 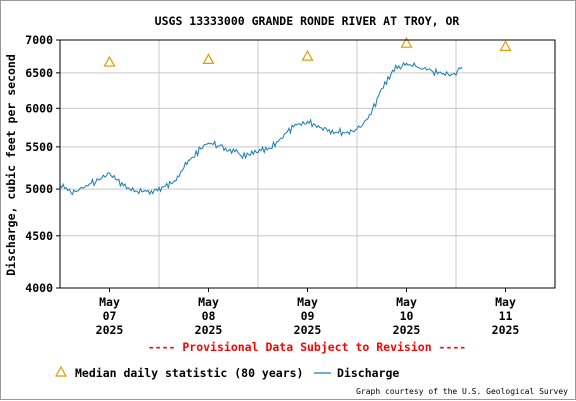 I want to click on y-tick-label: 6000, so click(x=39, y=108).